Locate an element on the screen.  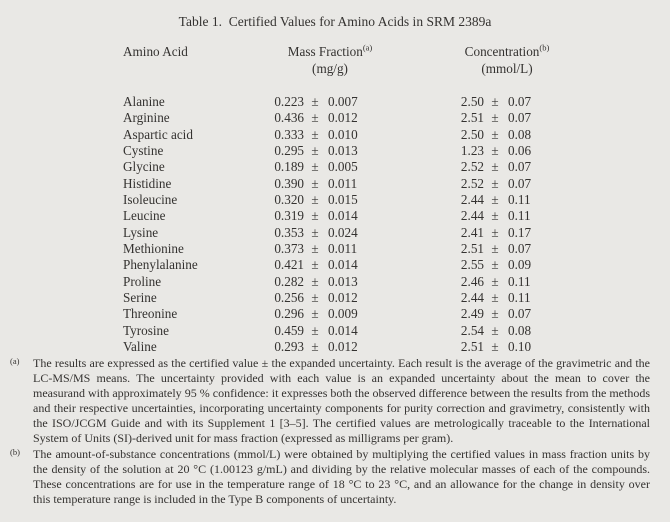
amino-acid-name: Arginine is located at coordinates (146, 118).